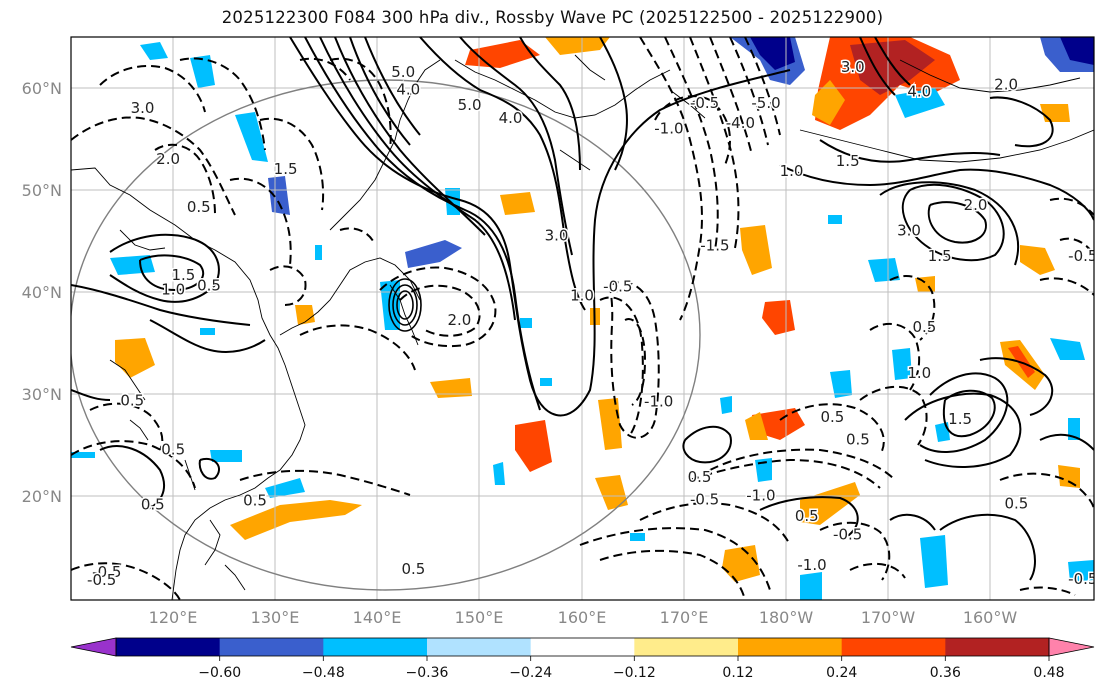 This screenshot has width=1105, height=692. I want to click on lon-label: 130°E, so click(275, 617).